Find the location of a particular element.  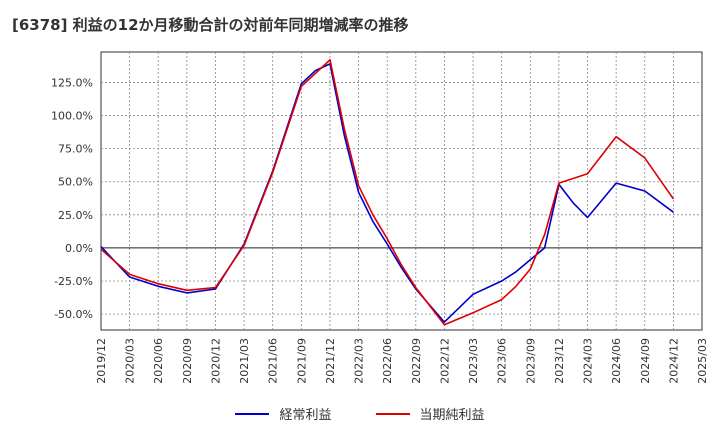

legend-item-ordinary-profit: 経常利益 is located at coordinates (283, 413).